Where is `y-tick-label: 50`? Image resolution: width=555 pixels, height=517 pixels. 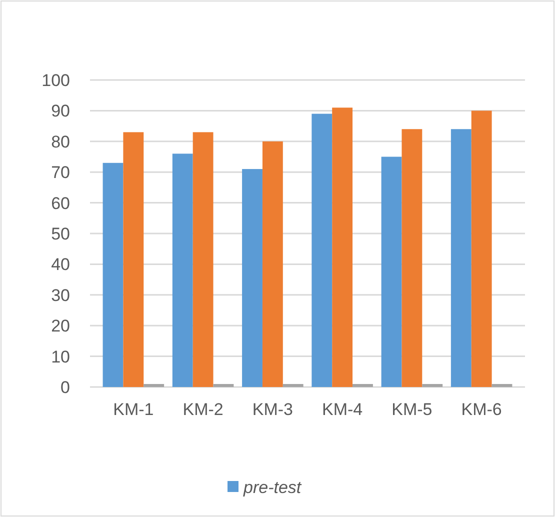 y-tick-label: 50 is located at coordinates (60, 234).